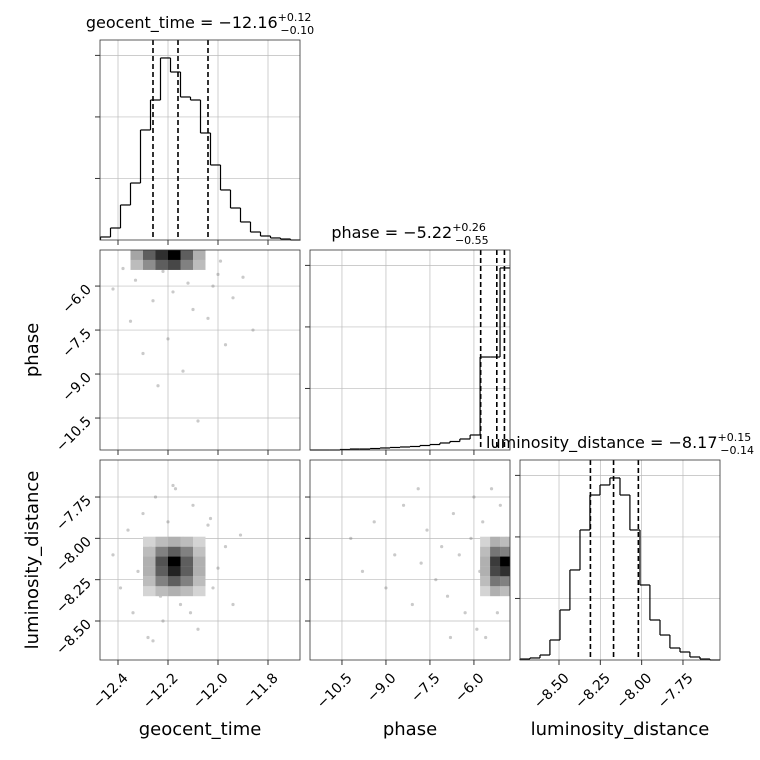 The image size is (760, 760). What do you see at coordinates (200, 729) in the screenshot?
I see `x-axis-label: geocent_time` at bounding box center [200, 729].